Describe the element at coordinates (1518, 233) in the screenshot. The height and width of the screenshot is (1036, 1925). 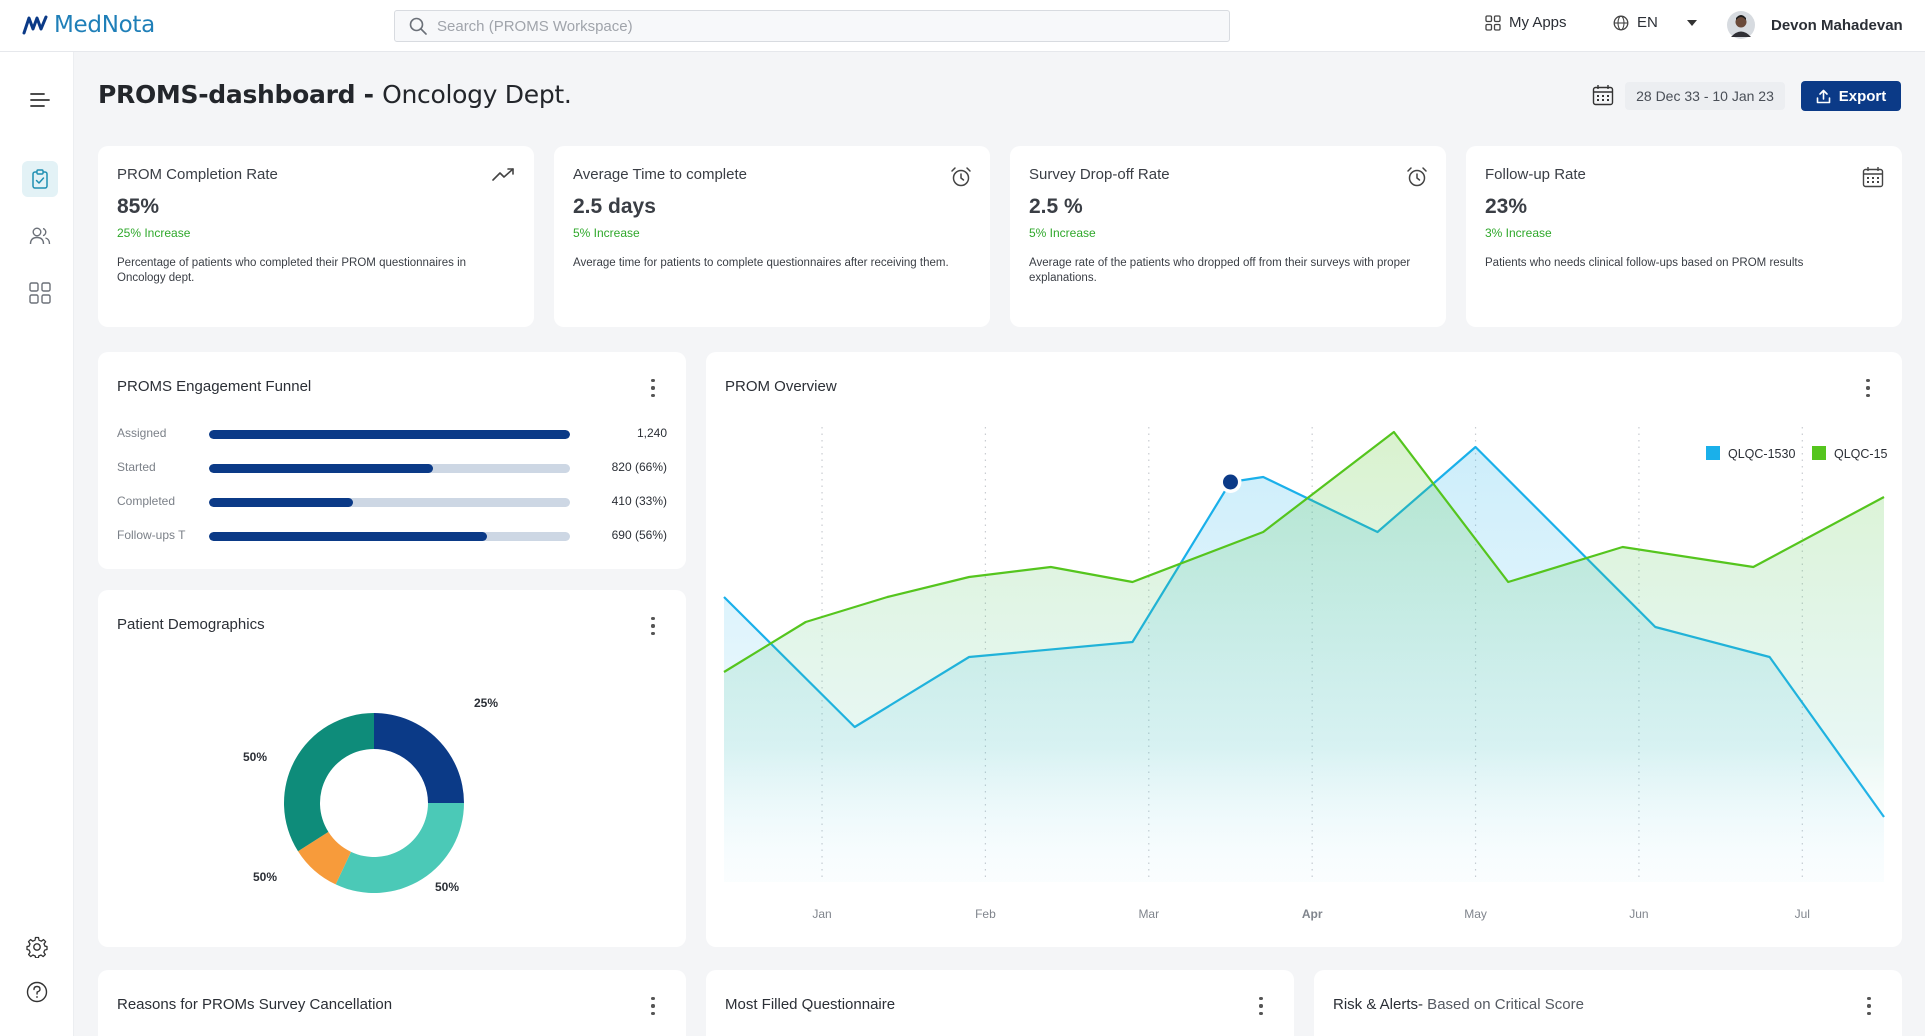
I see `kpi-delta: 3% Increase` at that location.